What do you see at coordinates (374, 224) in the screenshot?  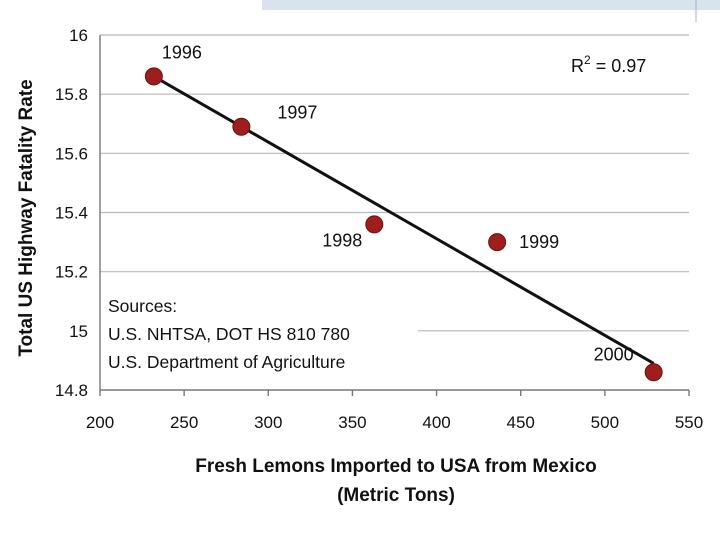 I see `data-point-1998` at bounding box center [374, 224].